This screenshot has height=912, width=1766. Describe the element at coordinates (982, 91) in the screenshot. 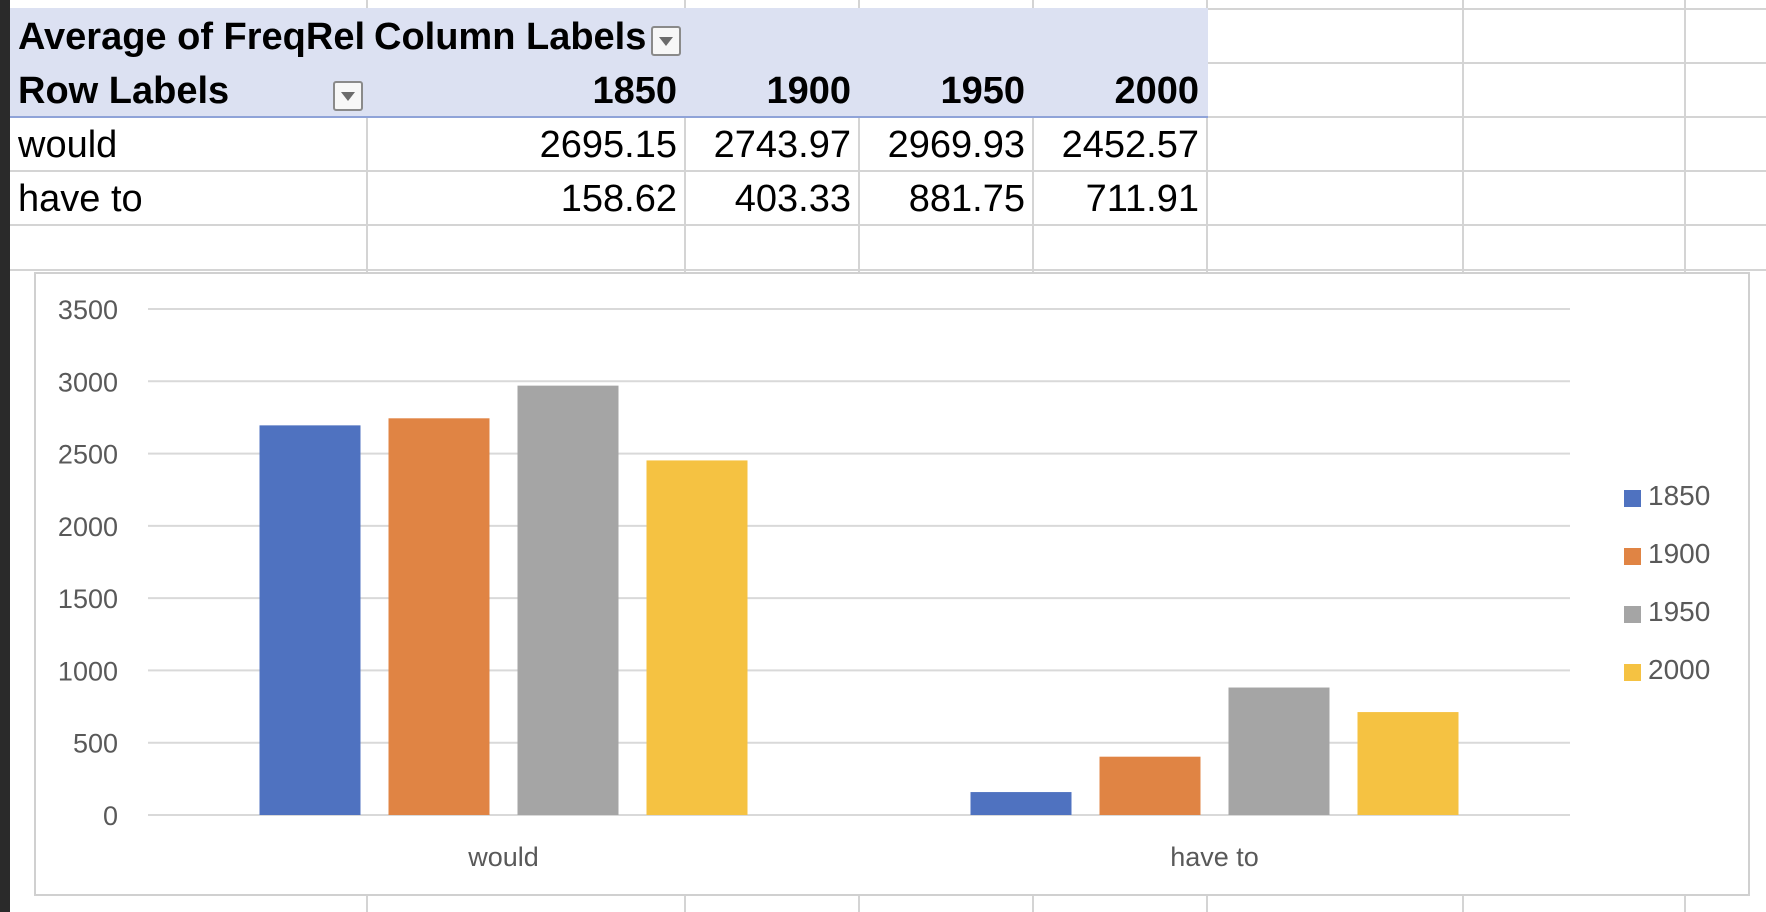

I see `pivot-column-header-1950: 1950` at that location.